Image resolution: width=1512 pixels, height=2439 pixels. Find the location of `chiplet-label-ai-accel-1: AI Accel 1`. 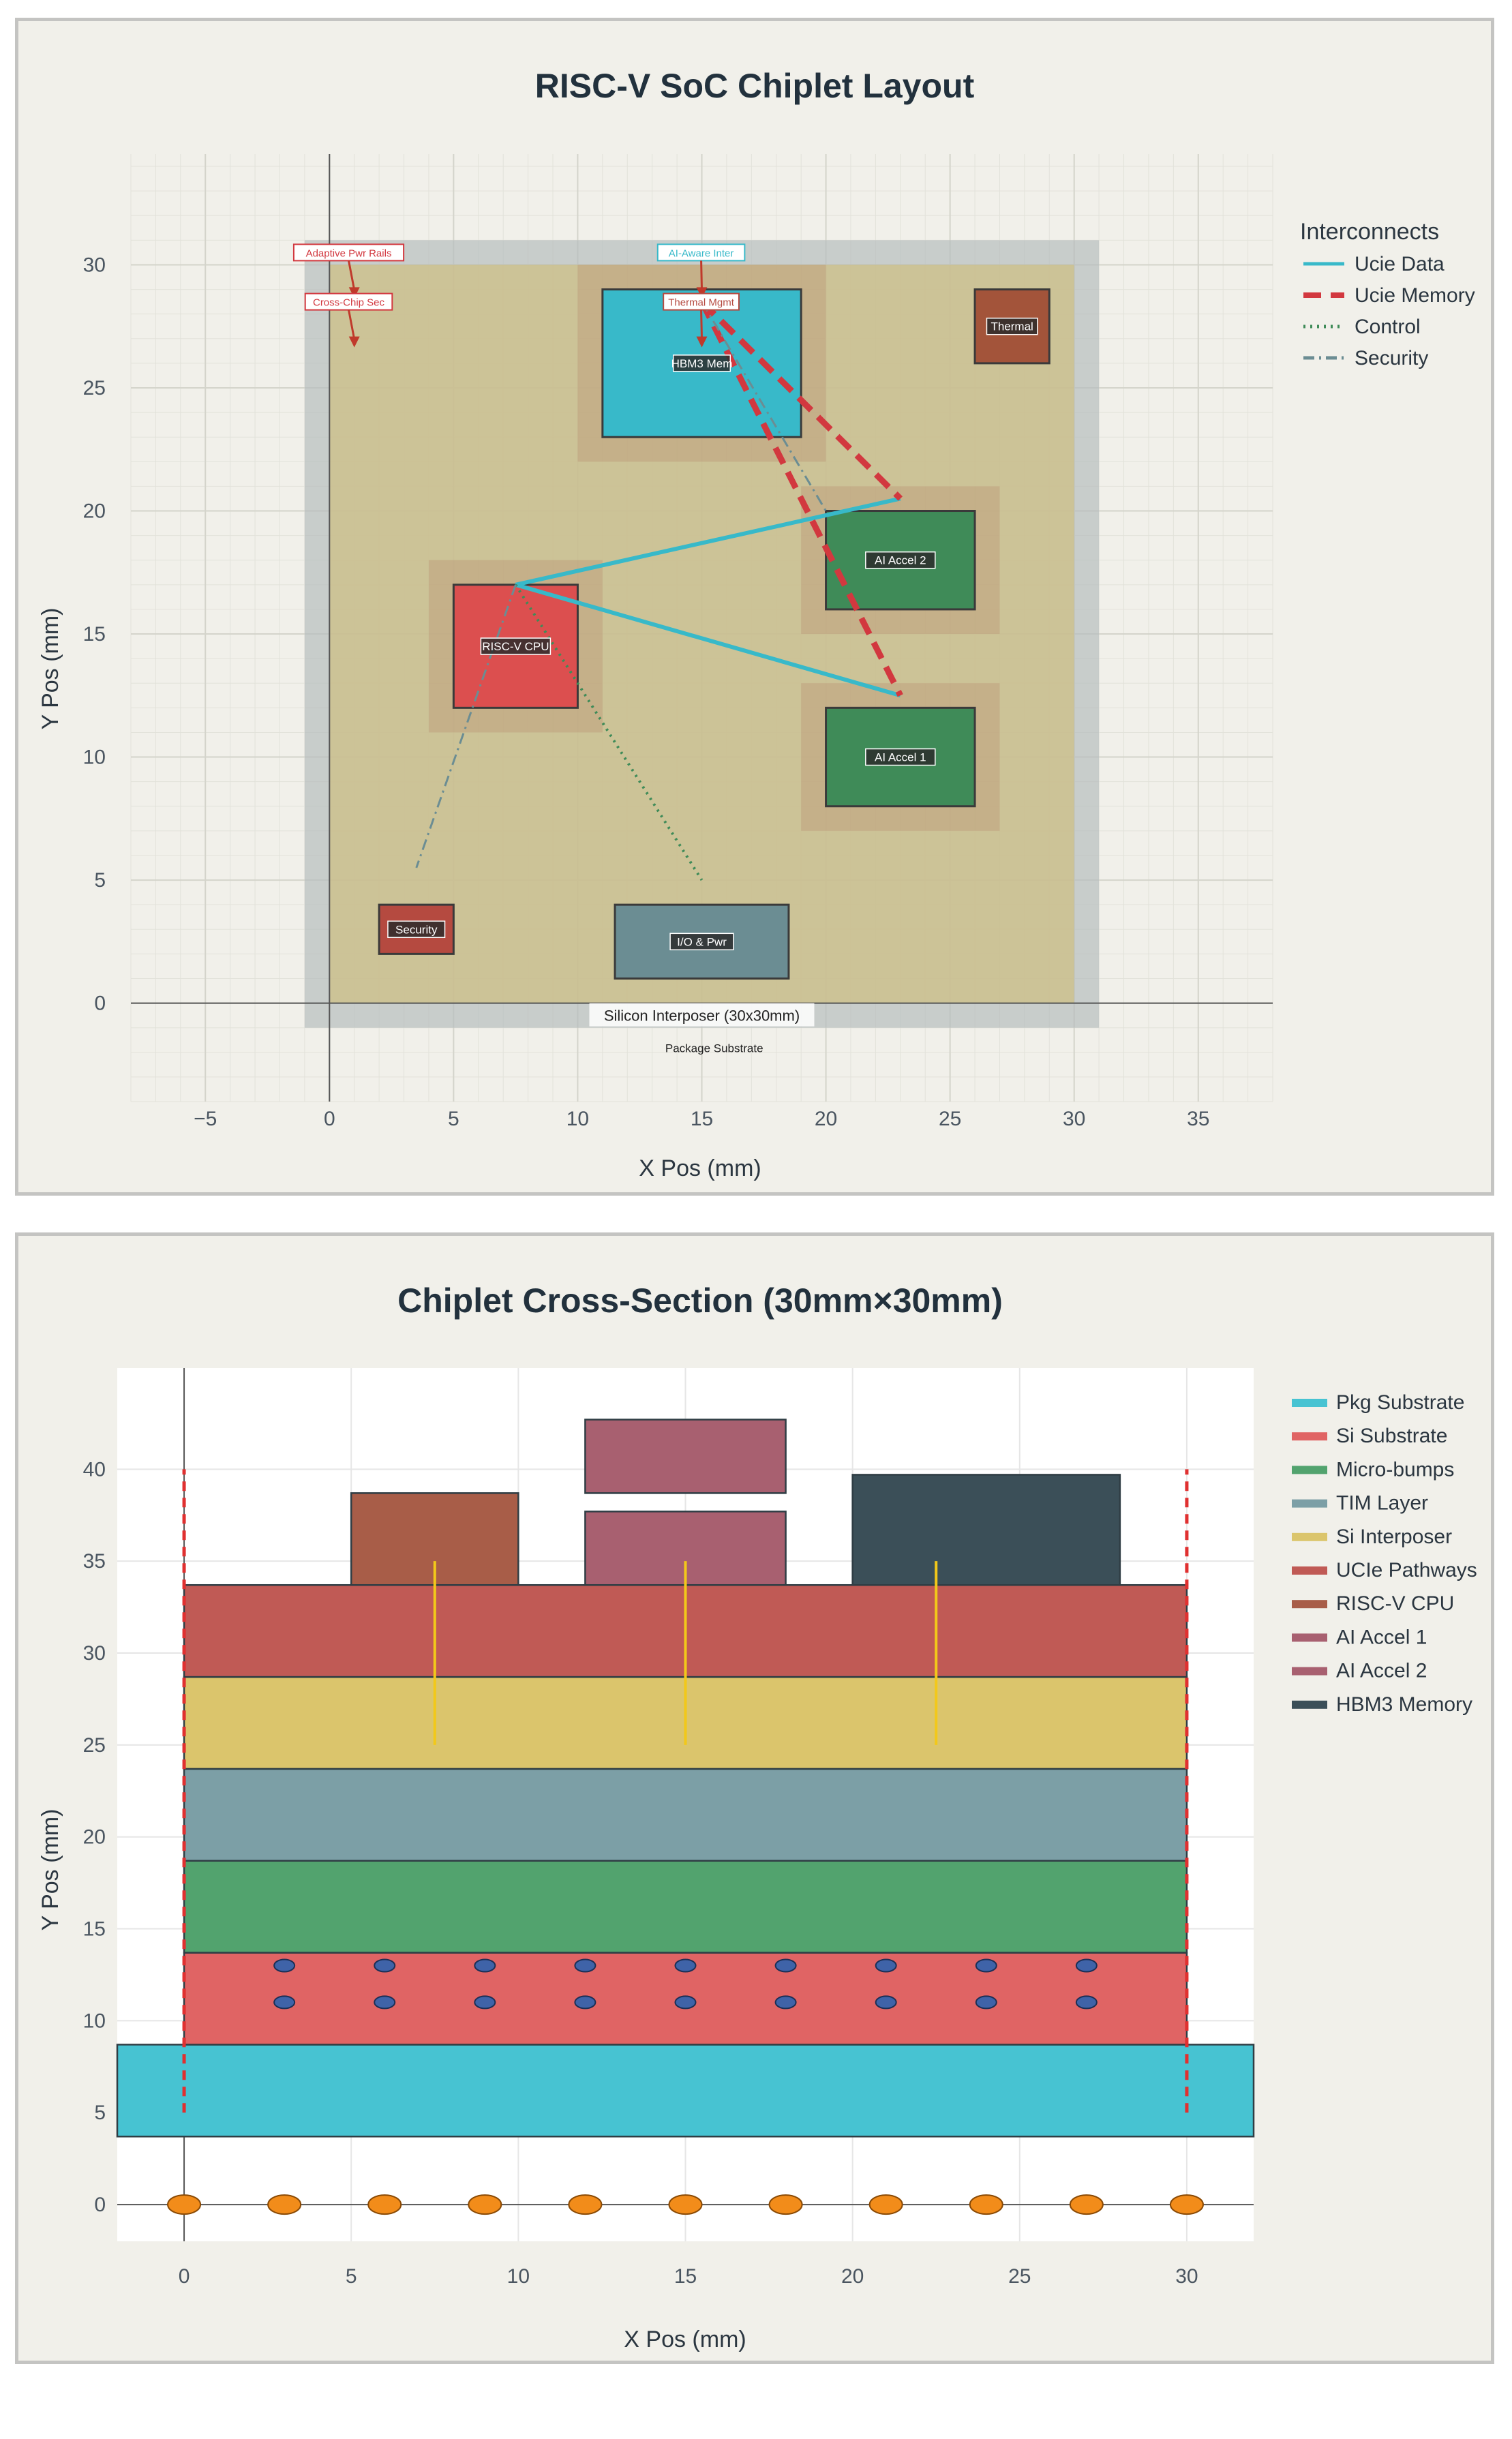

chiplet-label-ai-accel-1: AI Accel 1 is located at coordinates (900, 757).